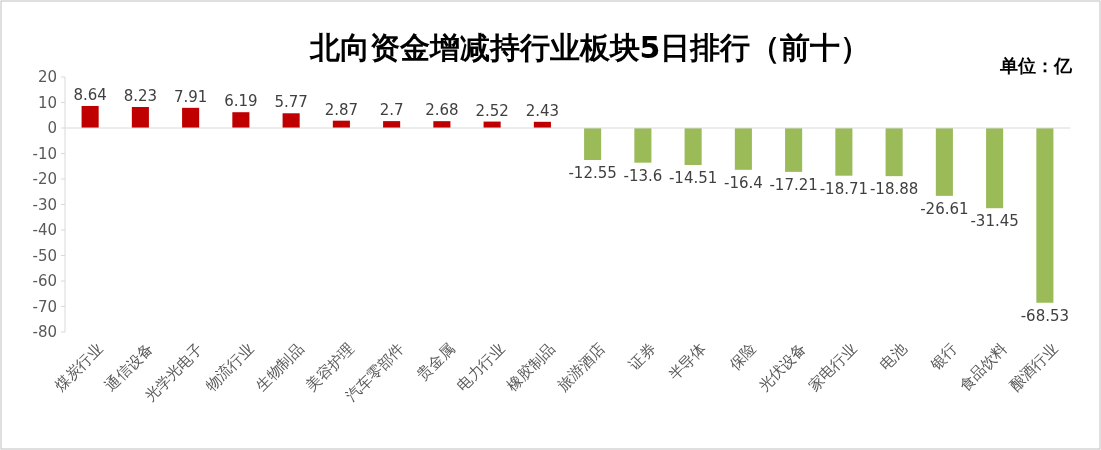 The height and width of the screenshot is (450, 1101). Describe the element at coordinates (693, 178) in the screenshot. I see `data-label: -14.51` at that location.